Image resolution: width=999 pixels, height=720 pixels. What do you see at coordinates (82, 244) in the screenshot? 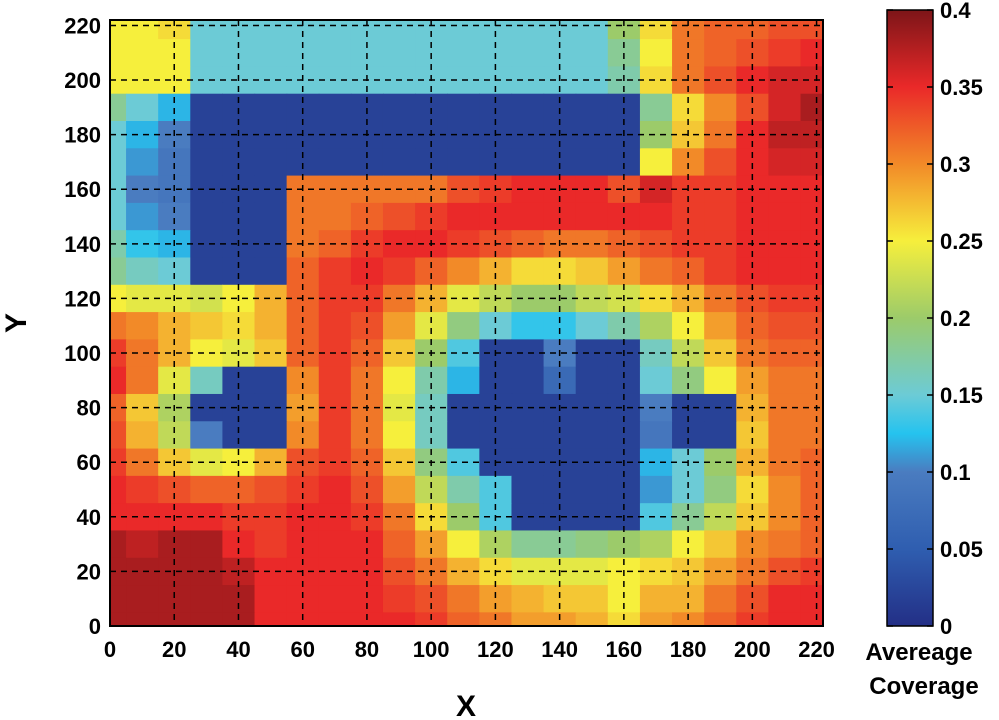
I see `y-tick-label: 140` at bounding box center [82, 244].